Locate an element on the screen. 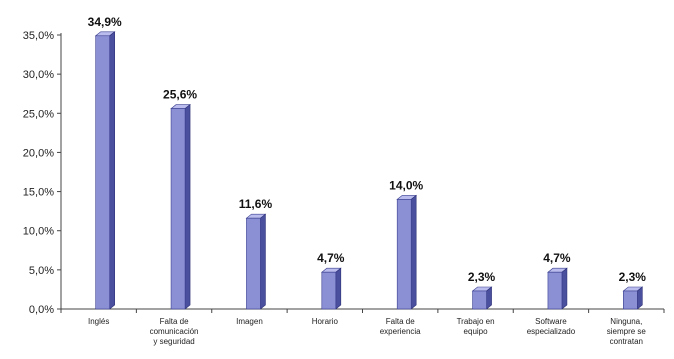 The image size is (674, 359). x-tick-label-line: Ninguna, is located at coordinates (626, 321).